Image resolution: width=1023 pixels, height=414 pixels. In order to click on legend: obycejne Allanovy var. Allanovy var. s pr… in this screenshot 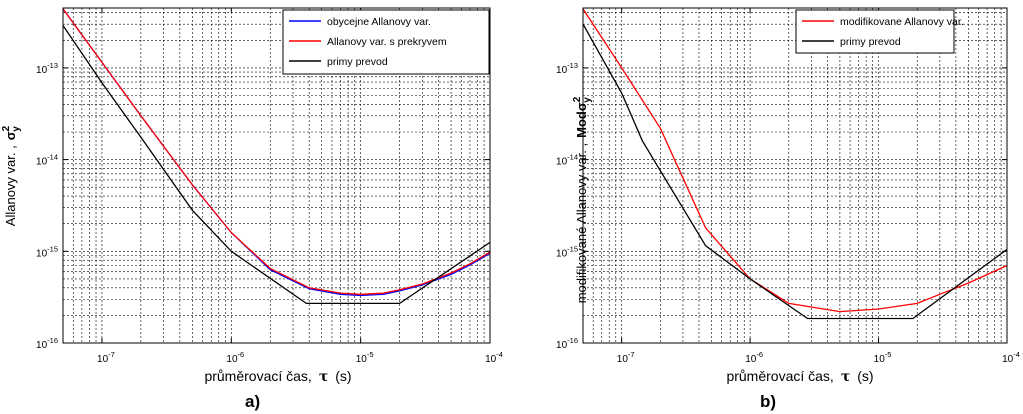, I will do `click(386, 42)`.